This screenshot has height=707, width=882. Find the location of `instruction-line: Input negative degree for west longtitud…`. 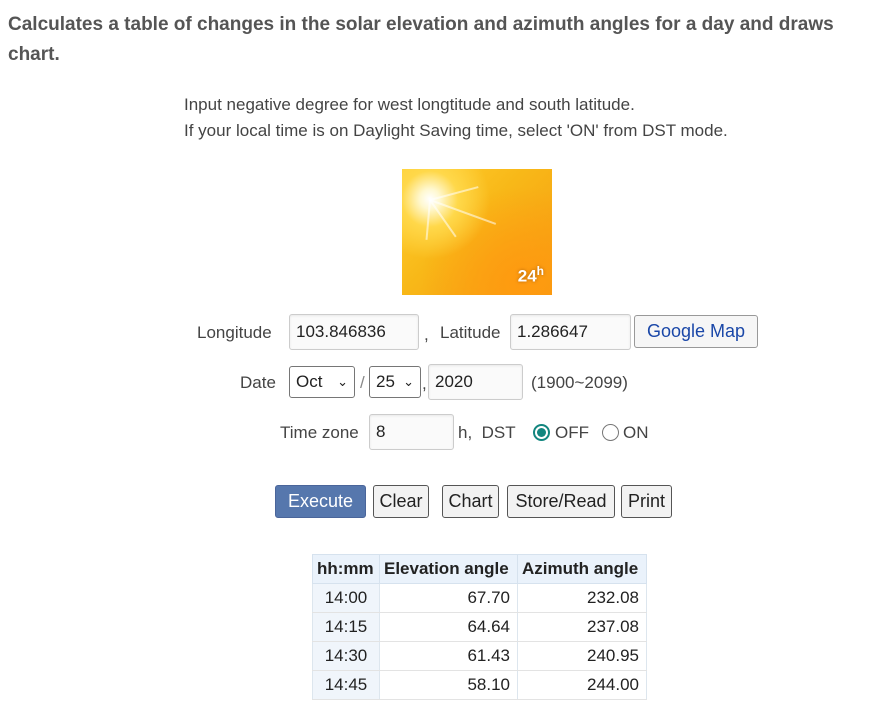

instruction-line: Input negative degree for west longtitud… is located at coordinates (409, 104).